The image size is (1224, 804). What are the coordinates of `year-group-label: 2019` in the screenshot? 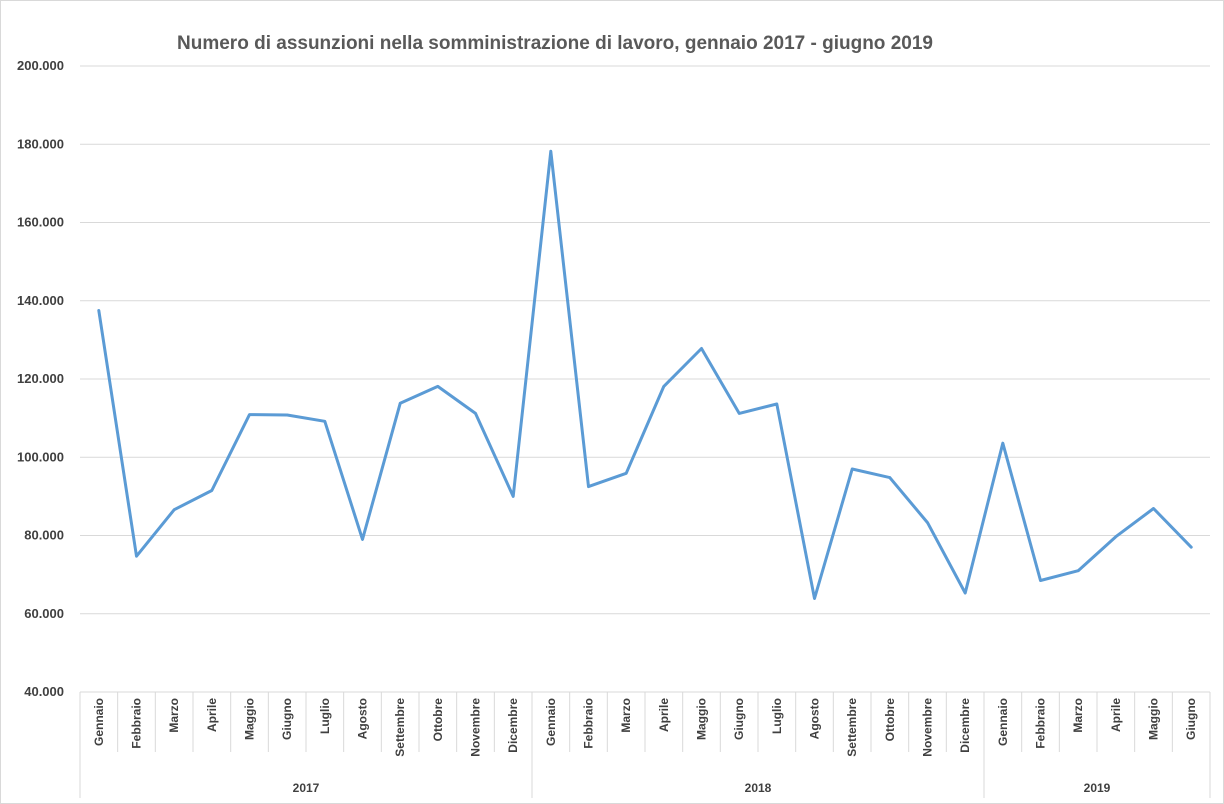 It's located at (1097, 788).